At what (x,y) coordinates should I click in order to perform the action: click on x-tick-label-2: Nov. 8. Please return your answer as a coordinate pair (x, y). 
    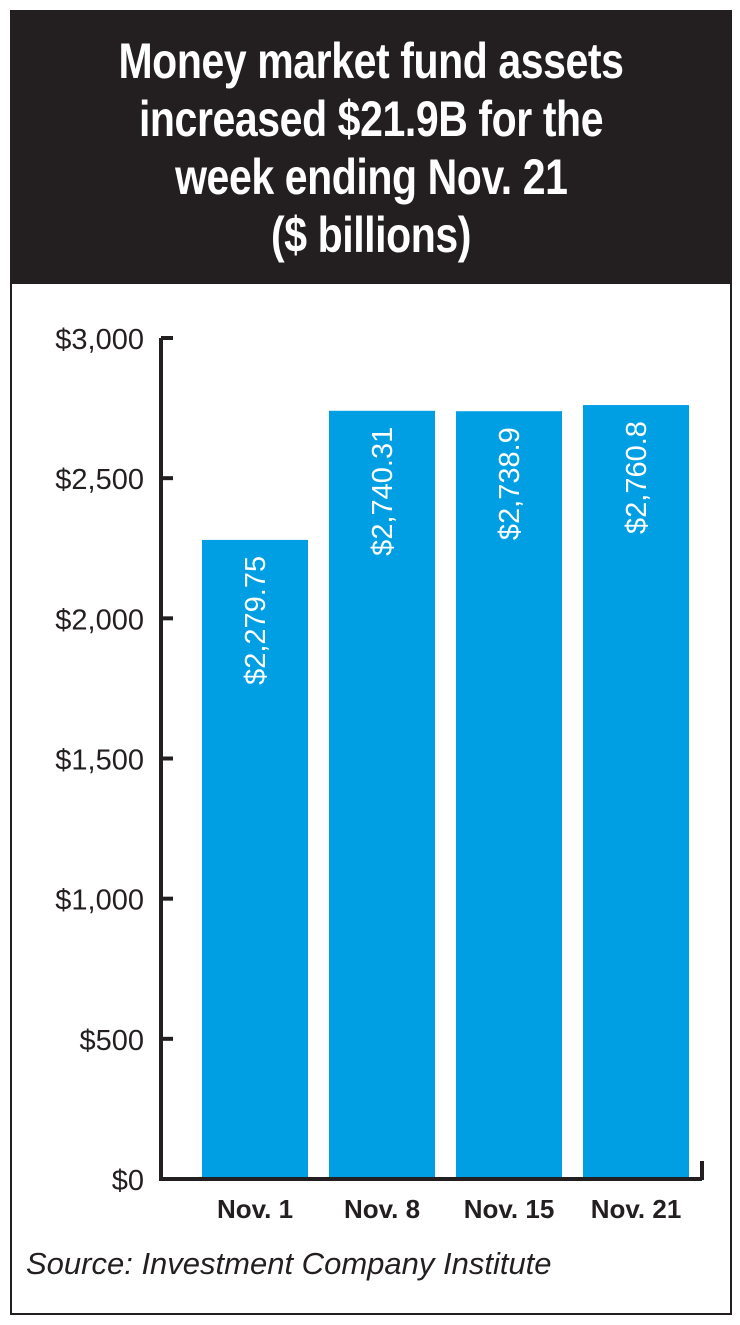
    Looking at the image, I should click on (382, 1209).